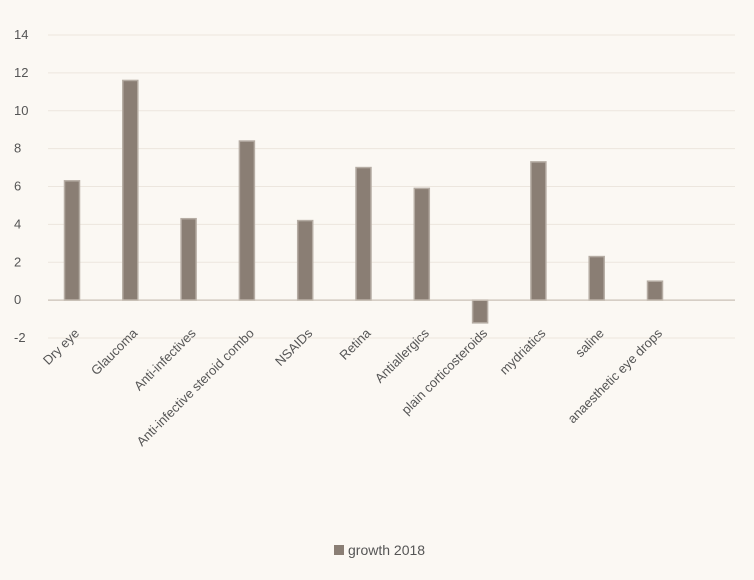  Describe the element at coordinates (17, 223) in the screenshot. I see `y-tick-label: 4` at that location.